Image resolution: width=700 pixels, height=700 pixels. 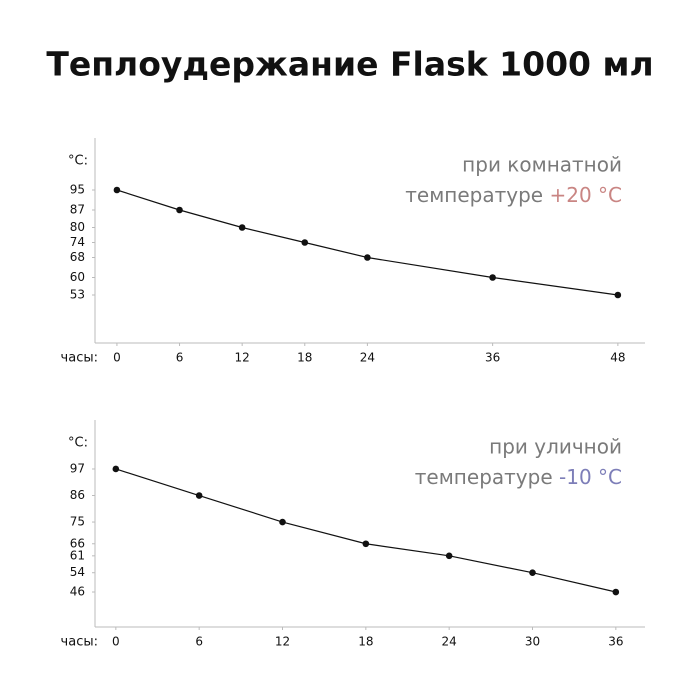 What do you see at coordinates (77, 257) in the screenshot?
I see `y-tick-label: 68` at bounding box center [77, 257].